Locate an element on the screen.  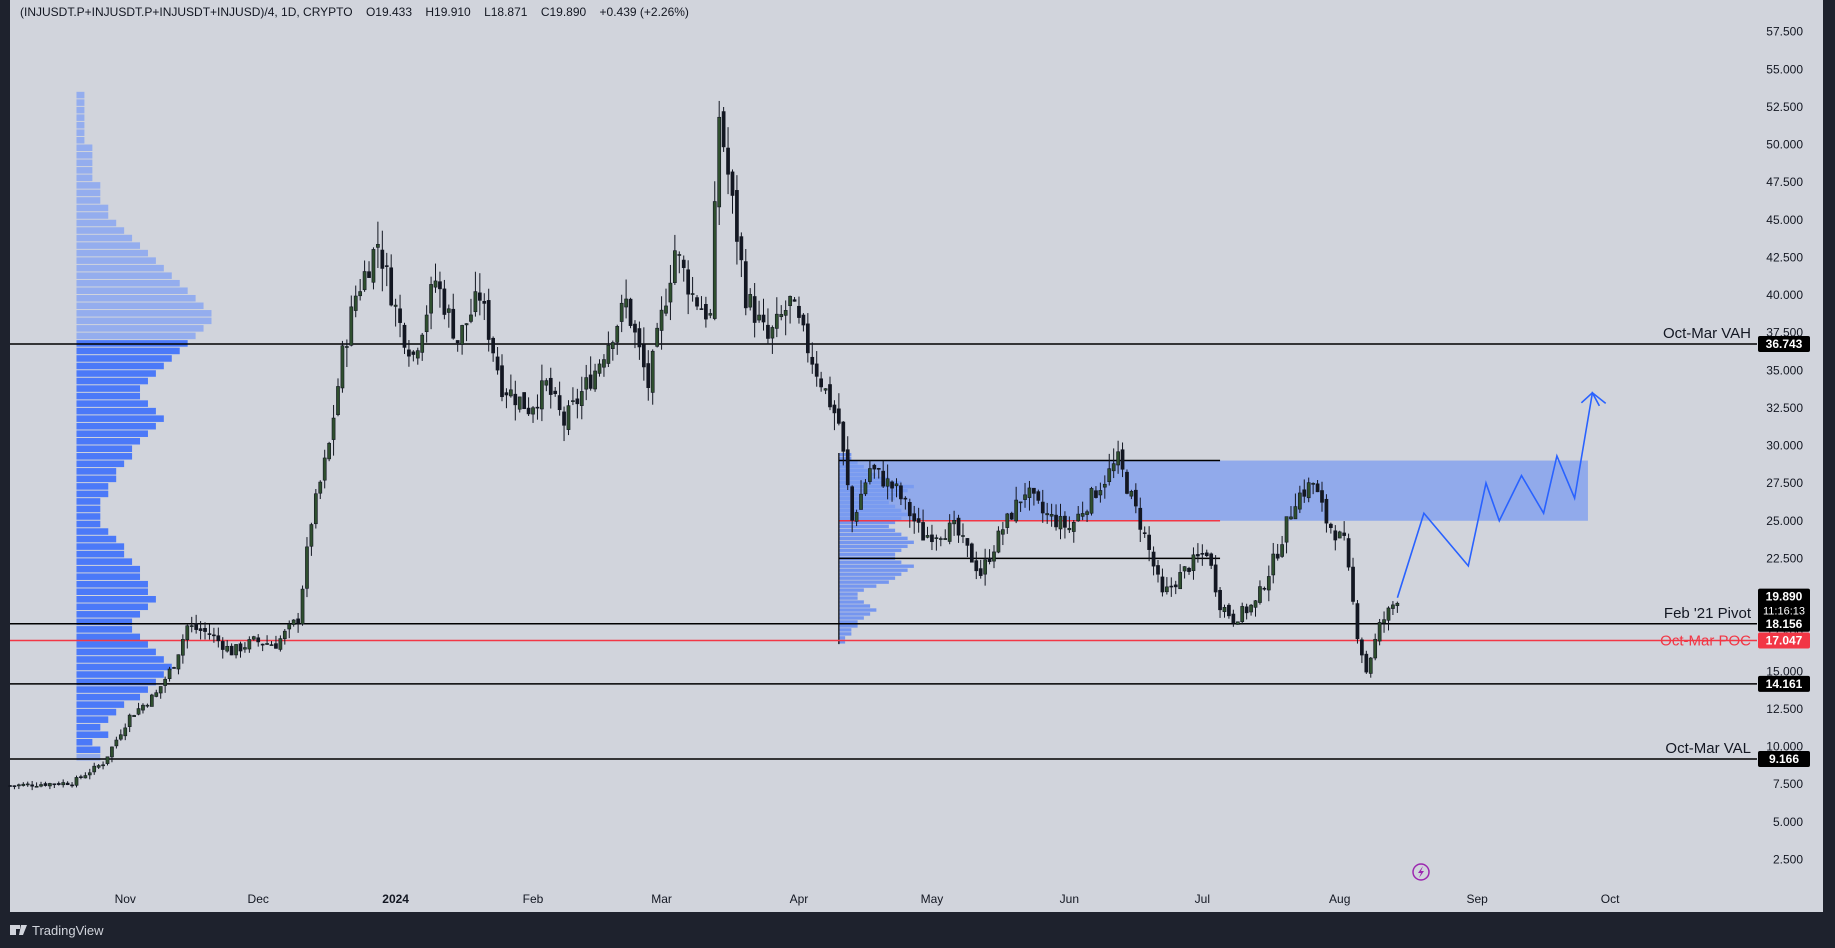
lightning-bolt-icon is located at coordinates (1421, 872).